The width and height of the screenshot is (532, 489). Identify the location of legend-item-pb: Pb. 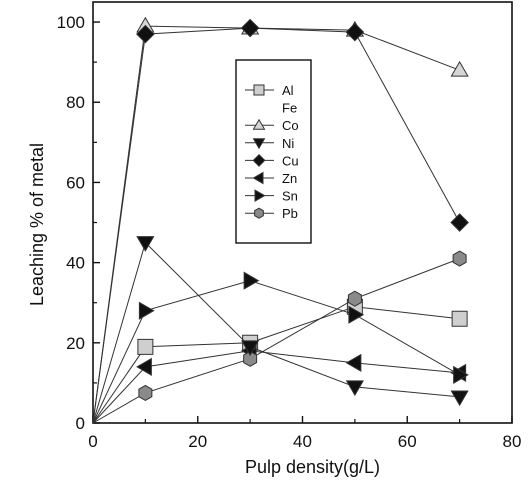
(271, 213).